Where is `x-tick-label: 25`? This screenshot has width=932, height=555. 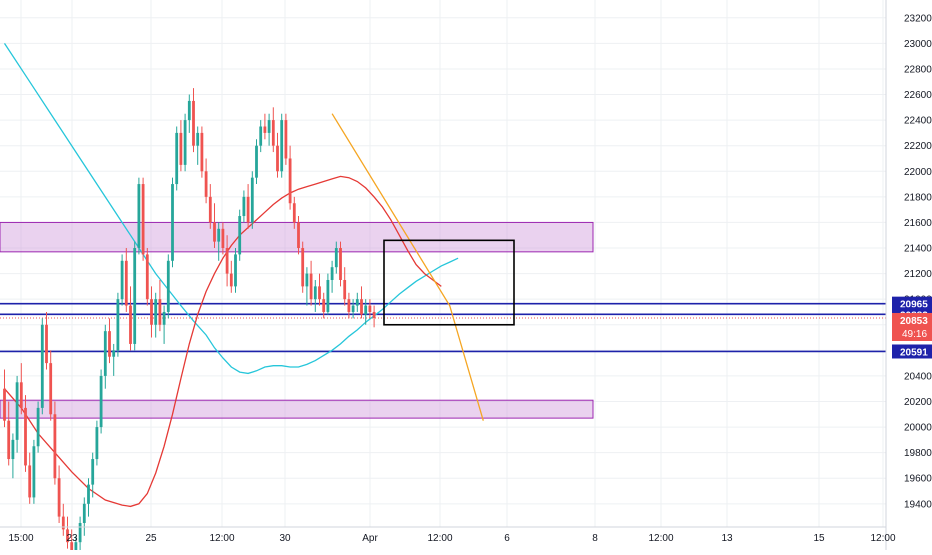
x-tick-label: 25 is located at coordinates (151, 538).